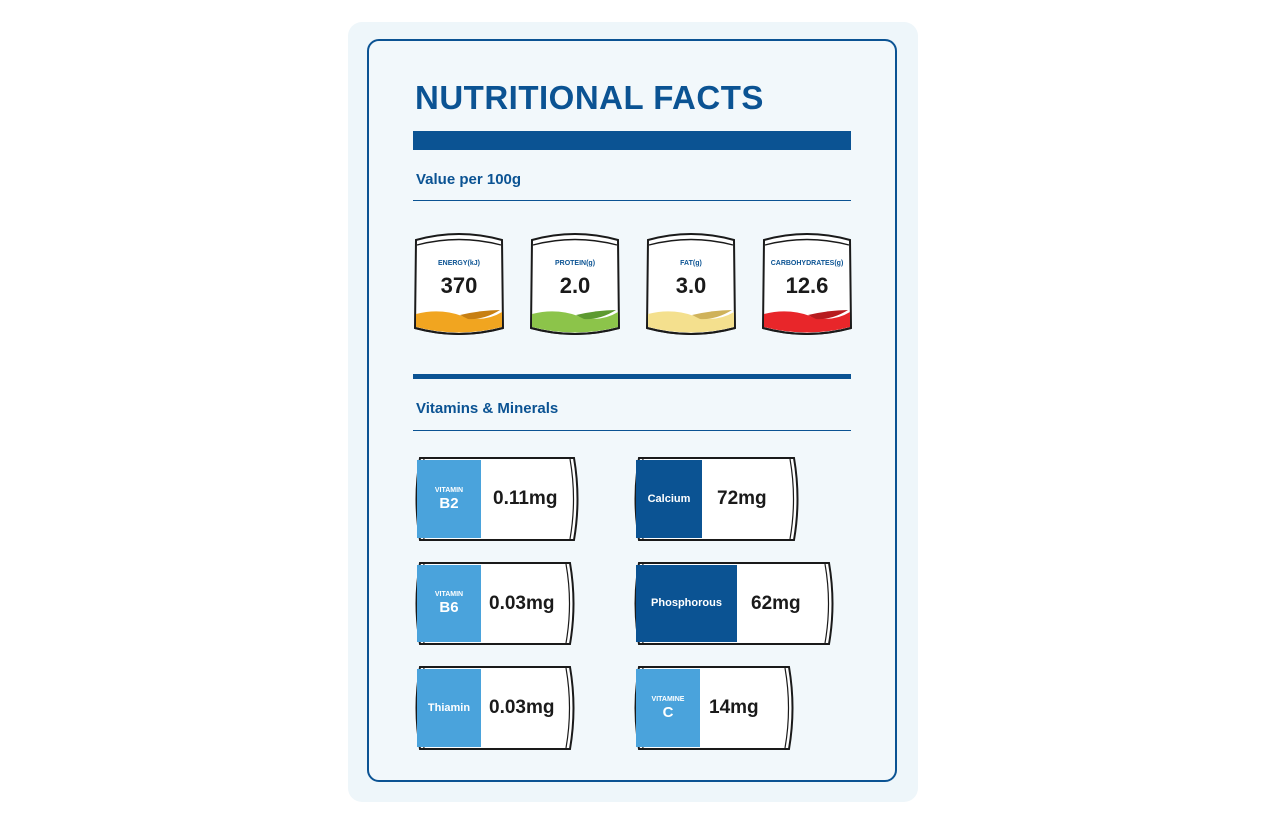  I want to click on macro-protein: PROTEIN(g) 2.0, so click(575, 284).